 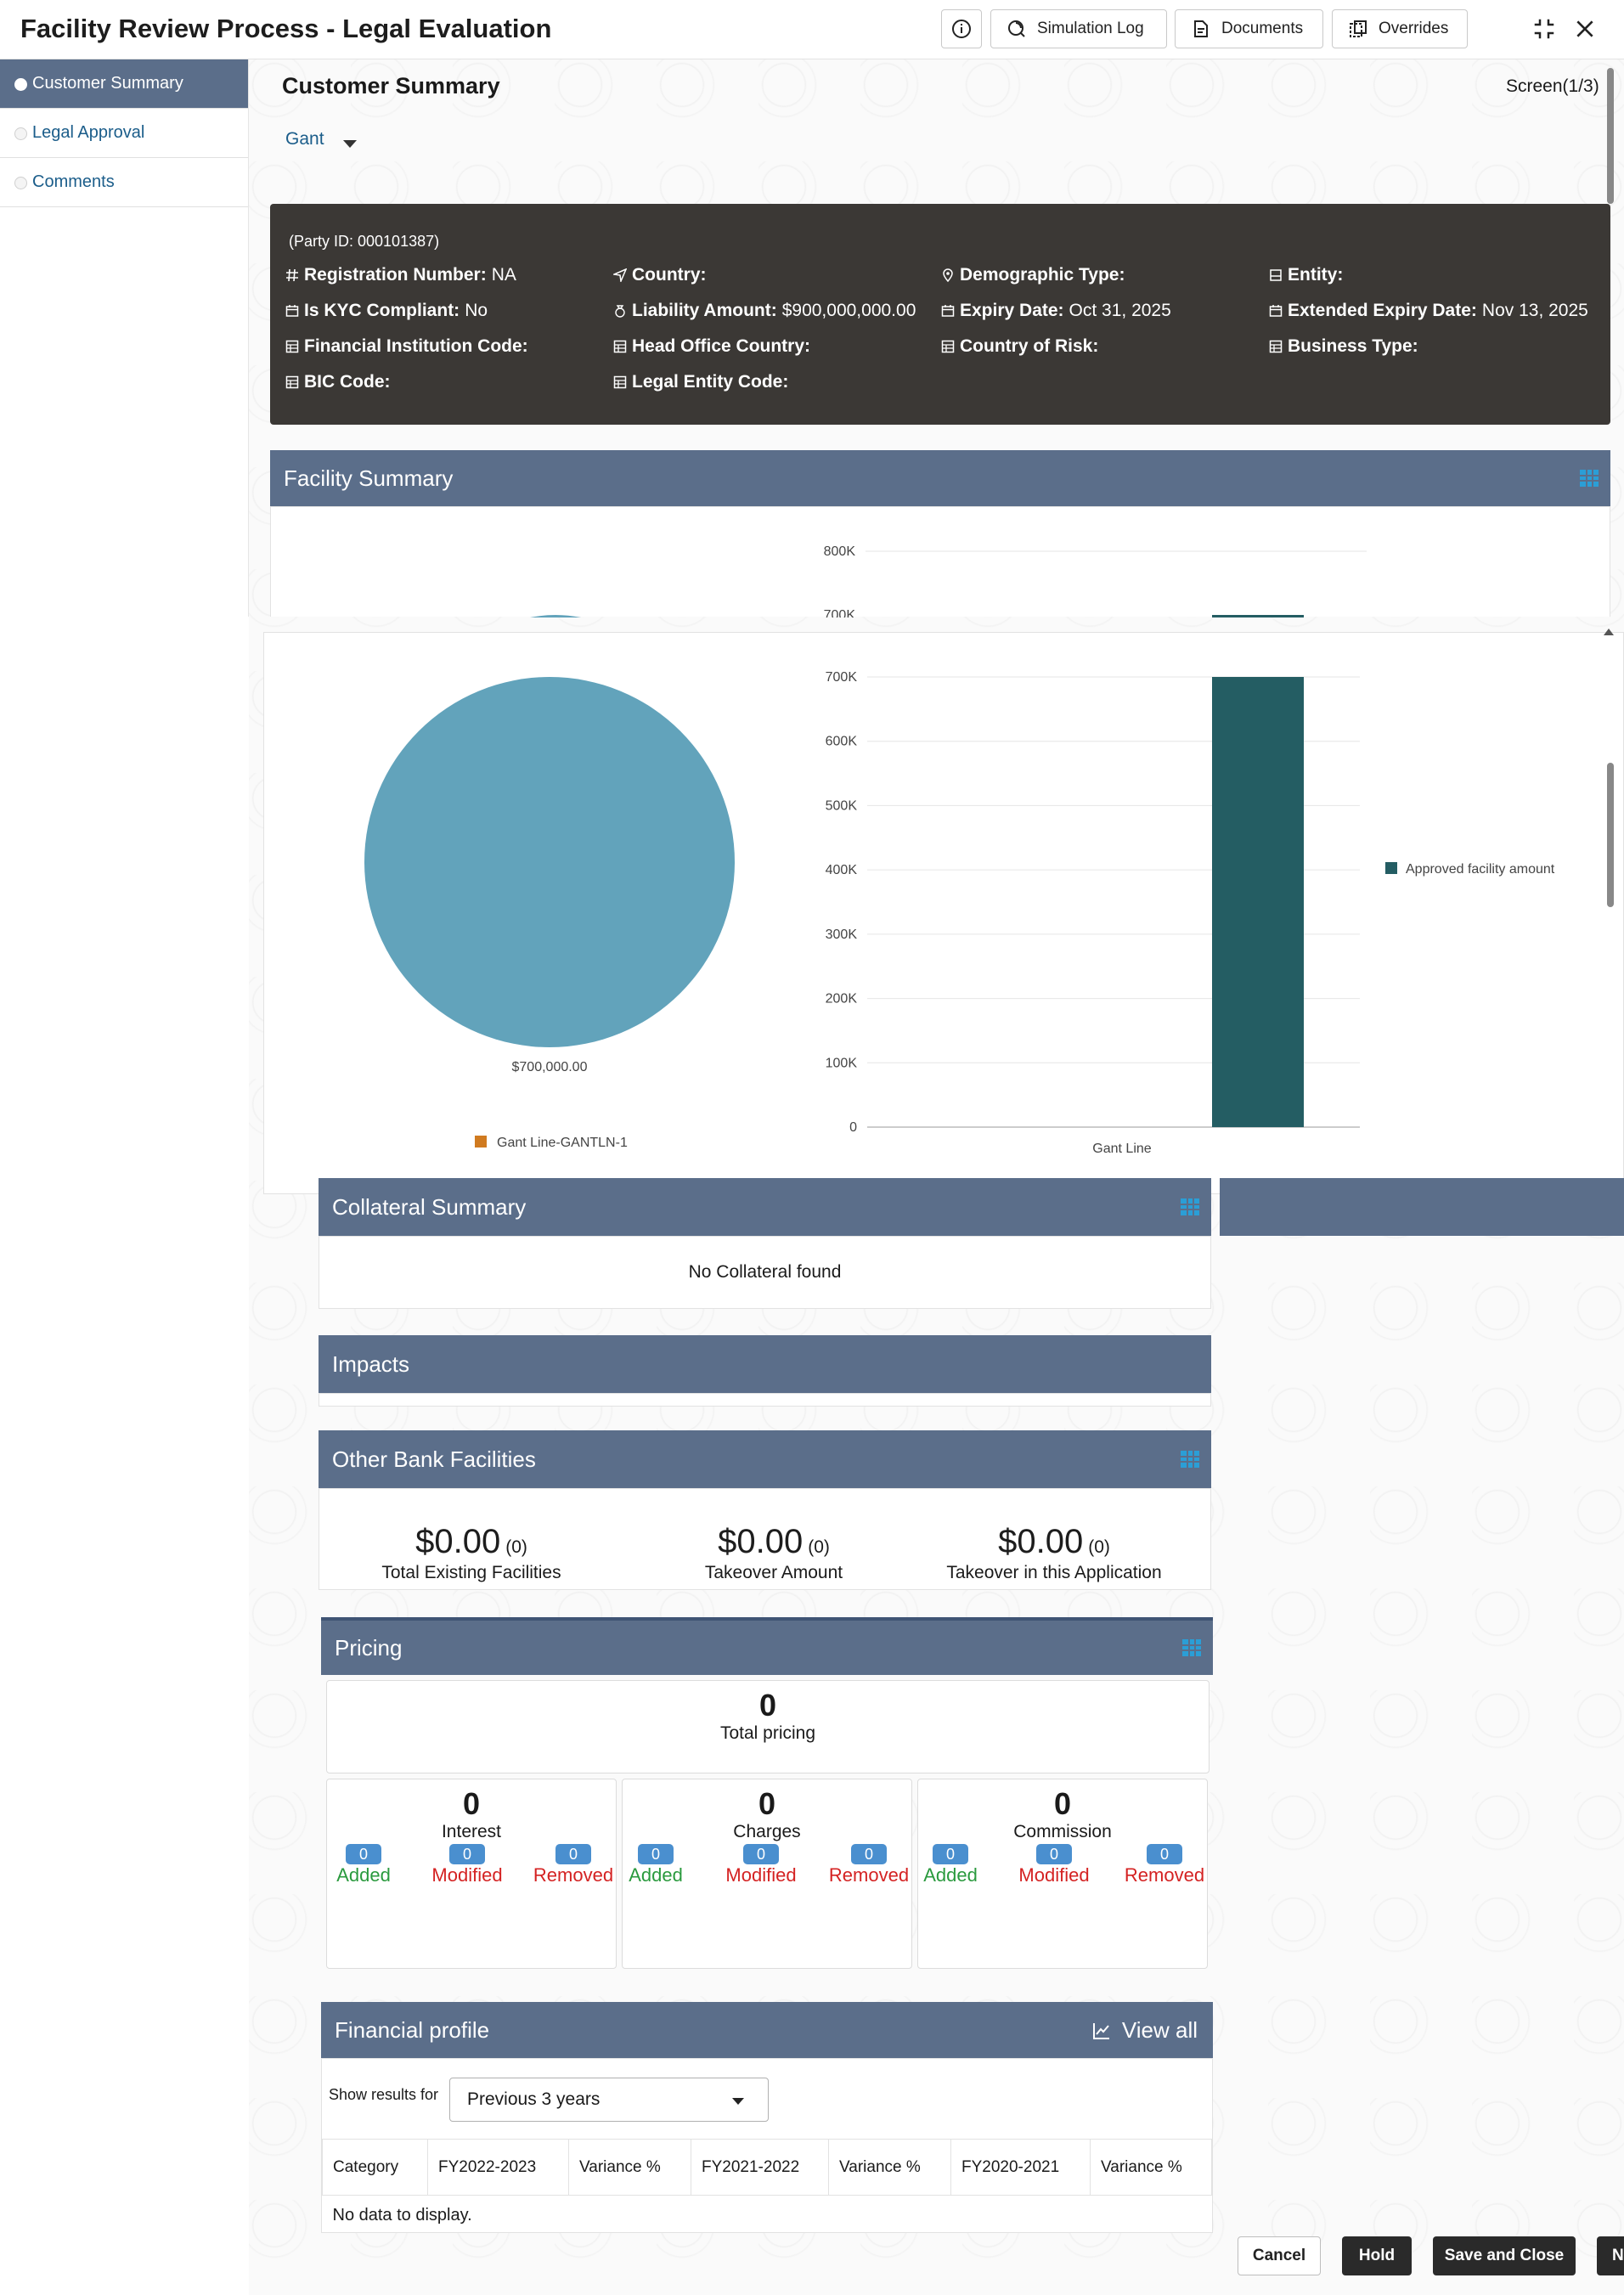 What do you see at coordinates (760, 2167) in the screenshot?
I see `column-header: FY2021-2022` at bounding box center [760, 2167].